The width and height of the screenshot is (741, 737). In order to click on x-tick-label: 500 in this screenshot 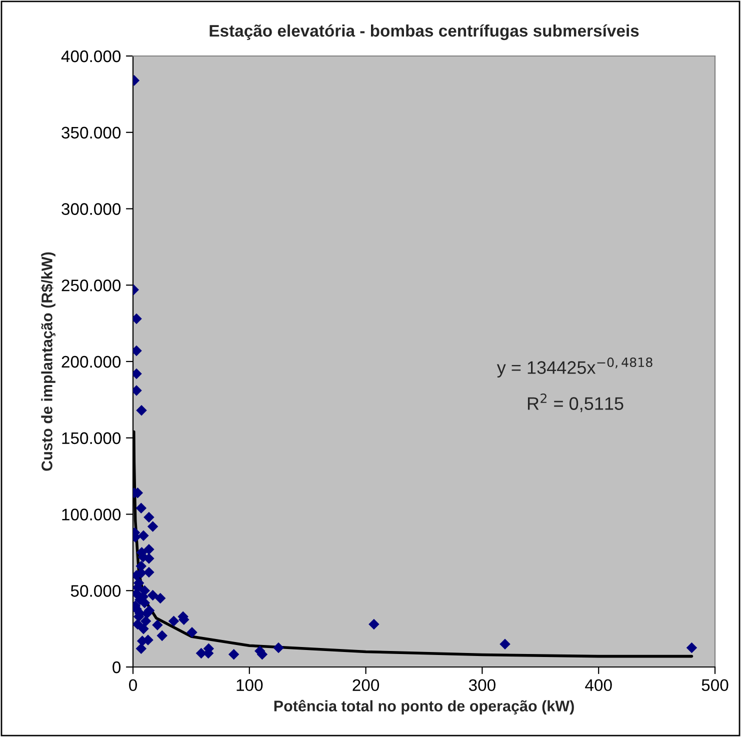, I will do `click(715, 685)`.